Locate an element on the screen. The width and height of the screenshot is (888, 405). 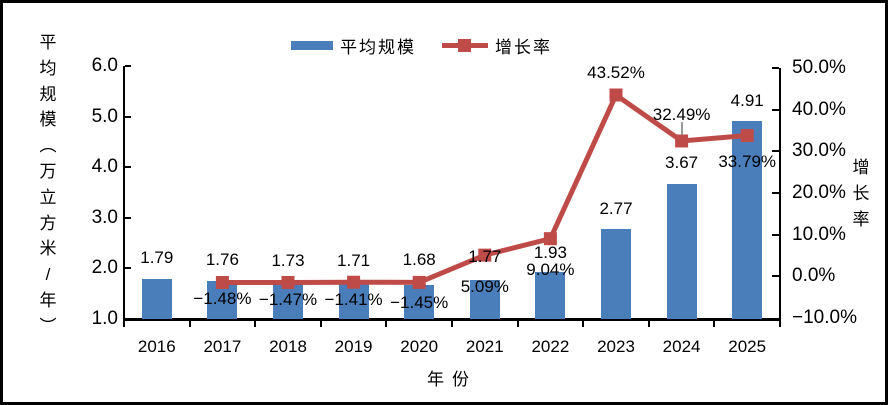
x-axis-category-label: 2016 is located at coordinates (156, 346).